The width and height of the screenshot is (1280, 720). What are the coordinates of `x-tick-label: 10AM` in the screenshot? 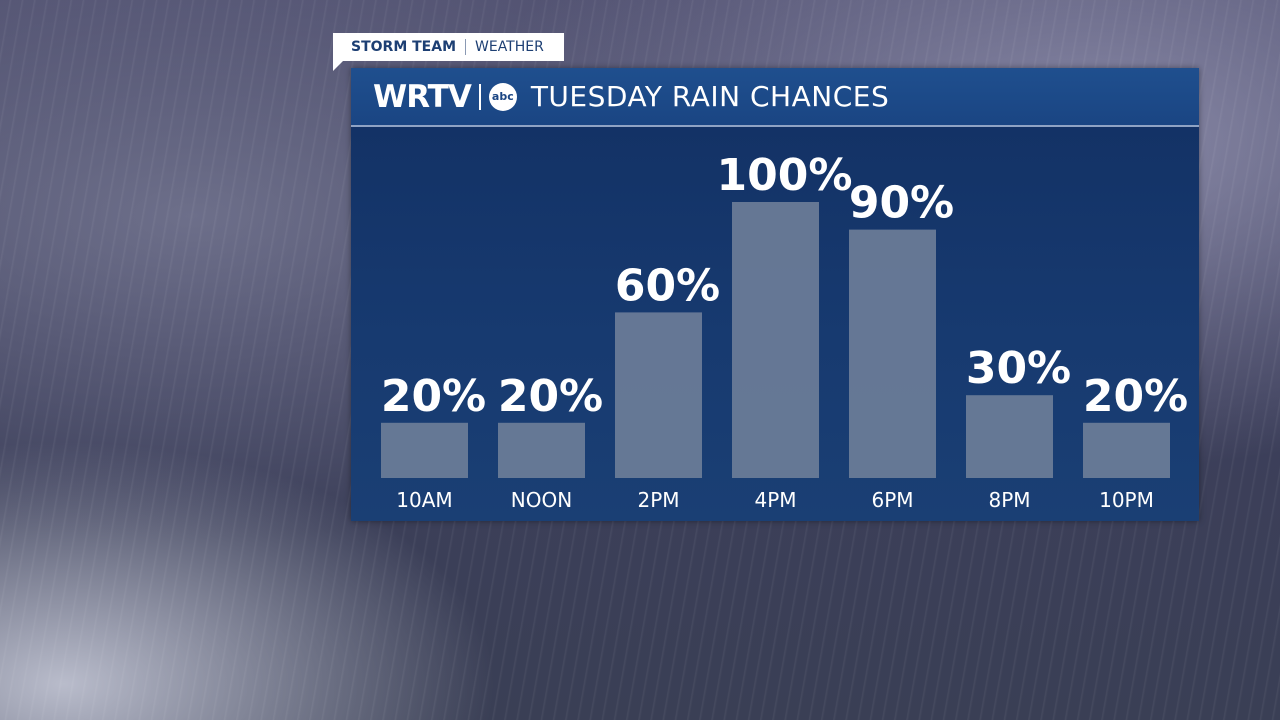 It's located at (424, 500).